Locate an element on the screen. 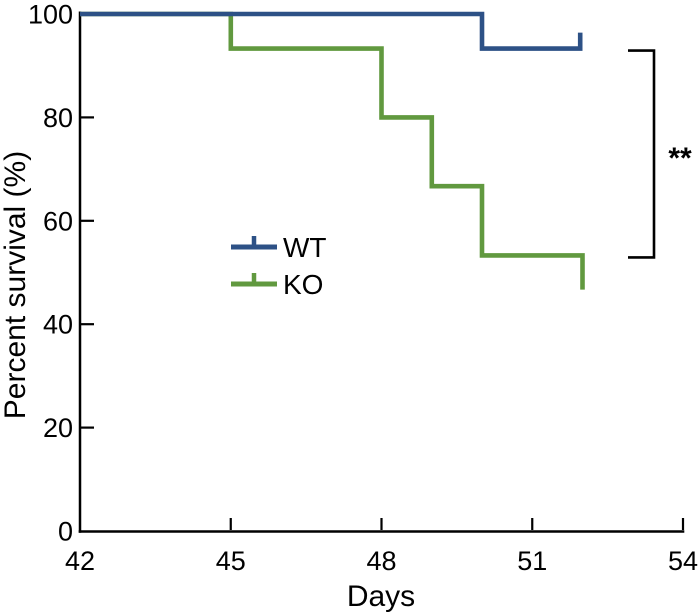  x-tick-label: 54 is located at coordinates (683, 561).